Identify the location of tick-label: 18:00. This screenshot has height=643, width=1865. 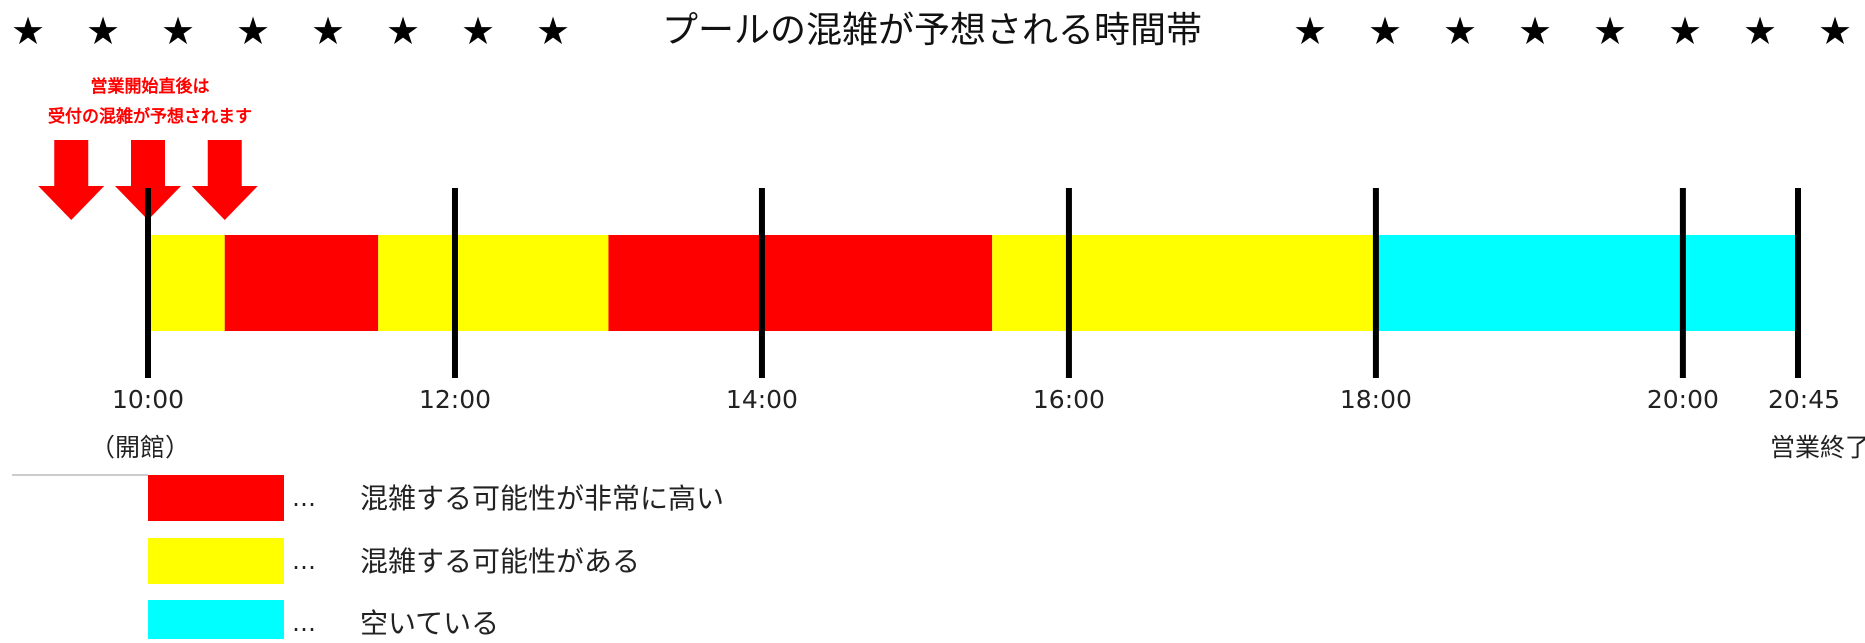
(1376, 399).